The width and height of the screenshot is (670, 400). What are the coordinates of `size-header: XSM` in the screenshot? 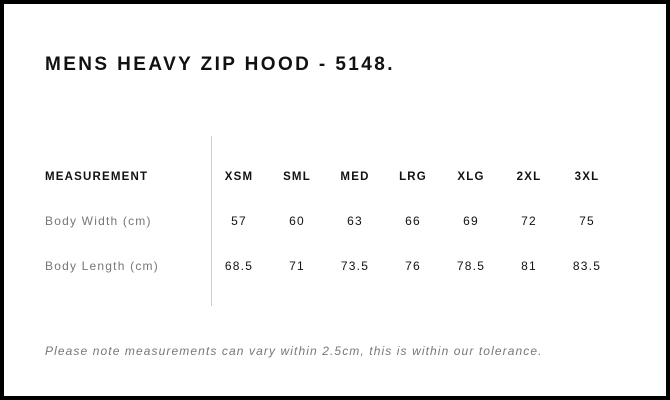 It's located at (239, 177).